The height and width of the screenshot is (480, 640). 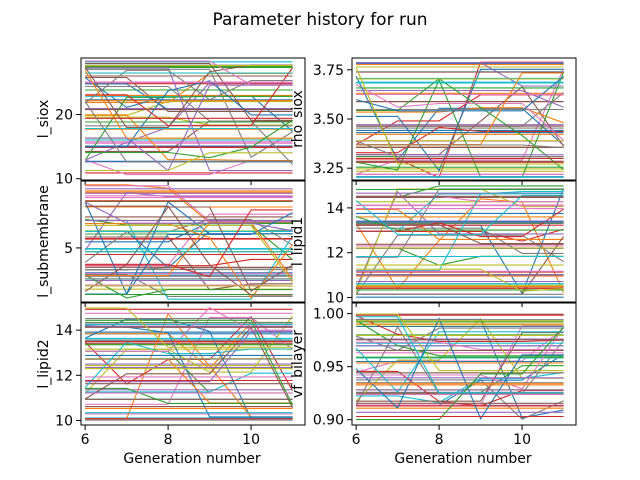 What do you see at coordinates (64, 376) in the screenshot?
I see `y-tick-label: 12` at bounding box center [64, 376].